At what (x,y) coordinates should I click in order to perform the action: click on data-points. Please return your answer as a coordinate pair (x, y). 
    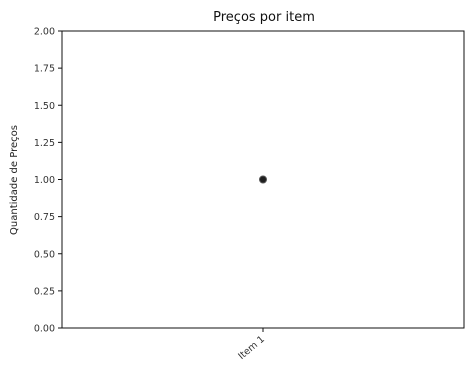
    Looking at the image, I should click on (263, 179).